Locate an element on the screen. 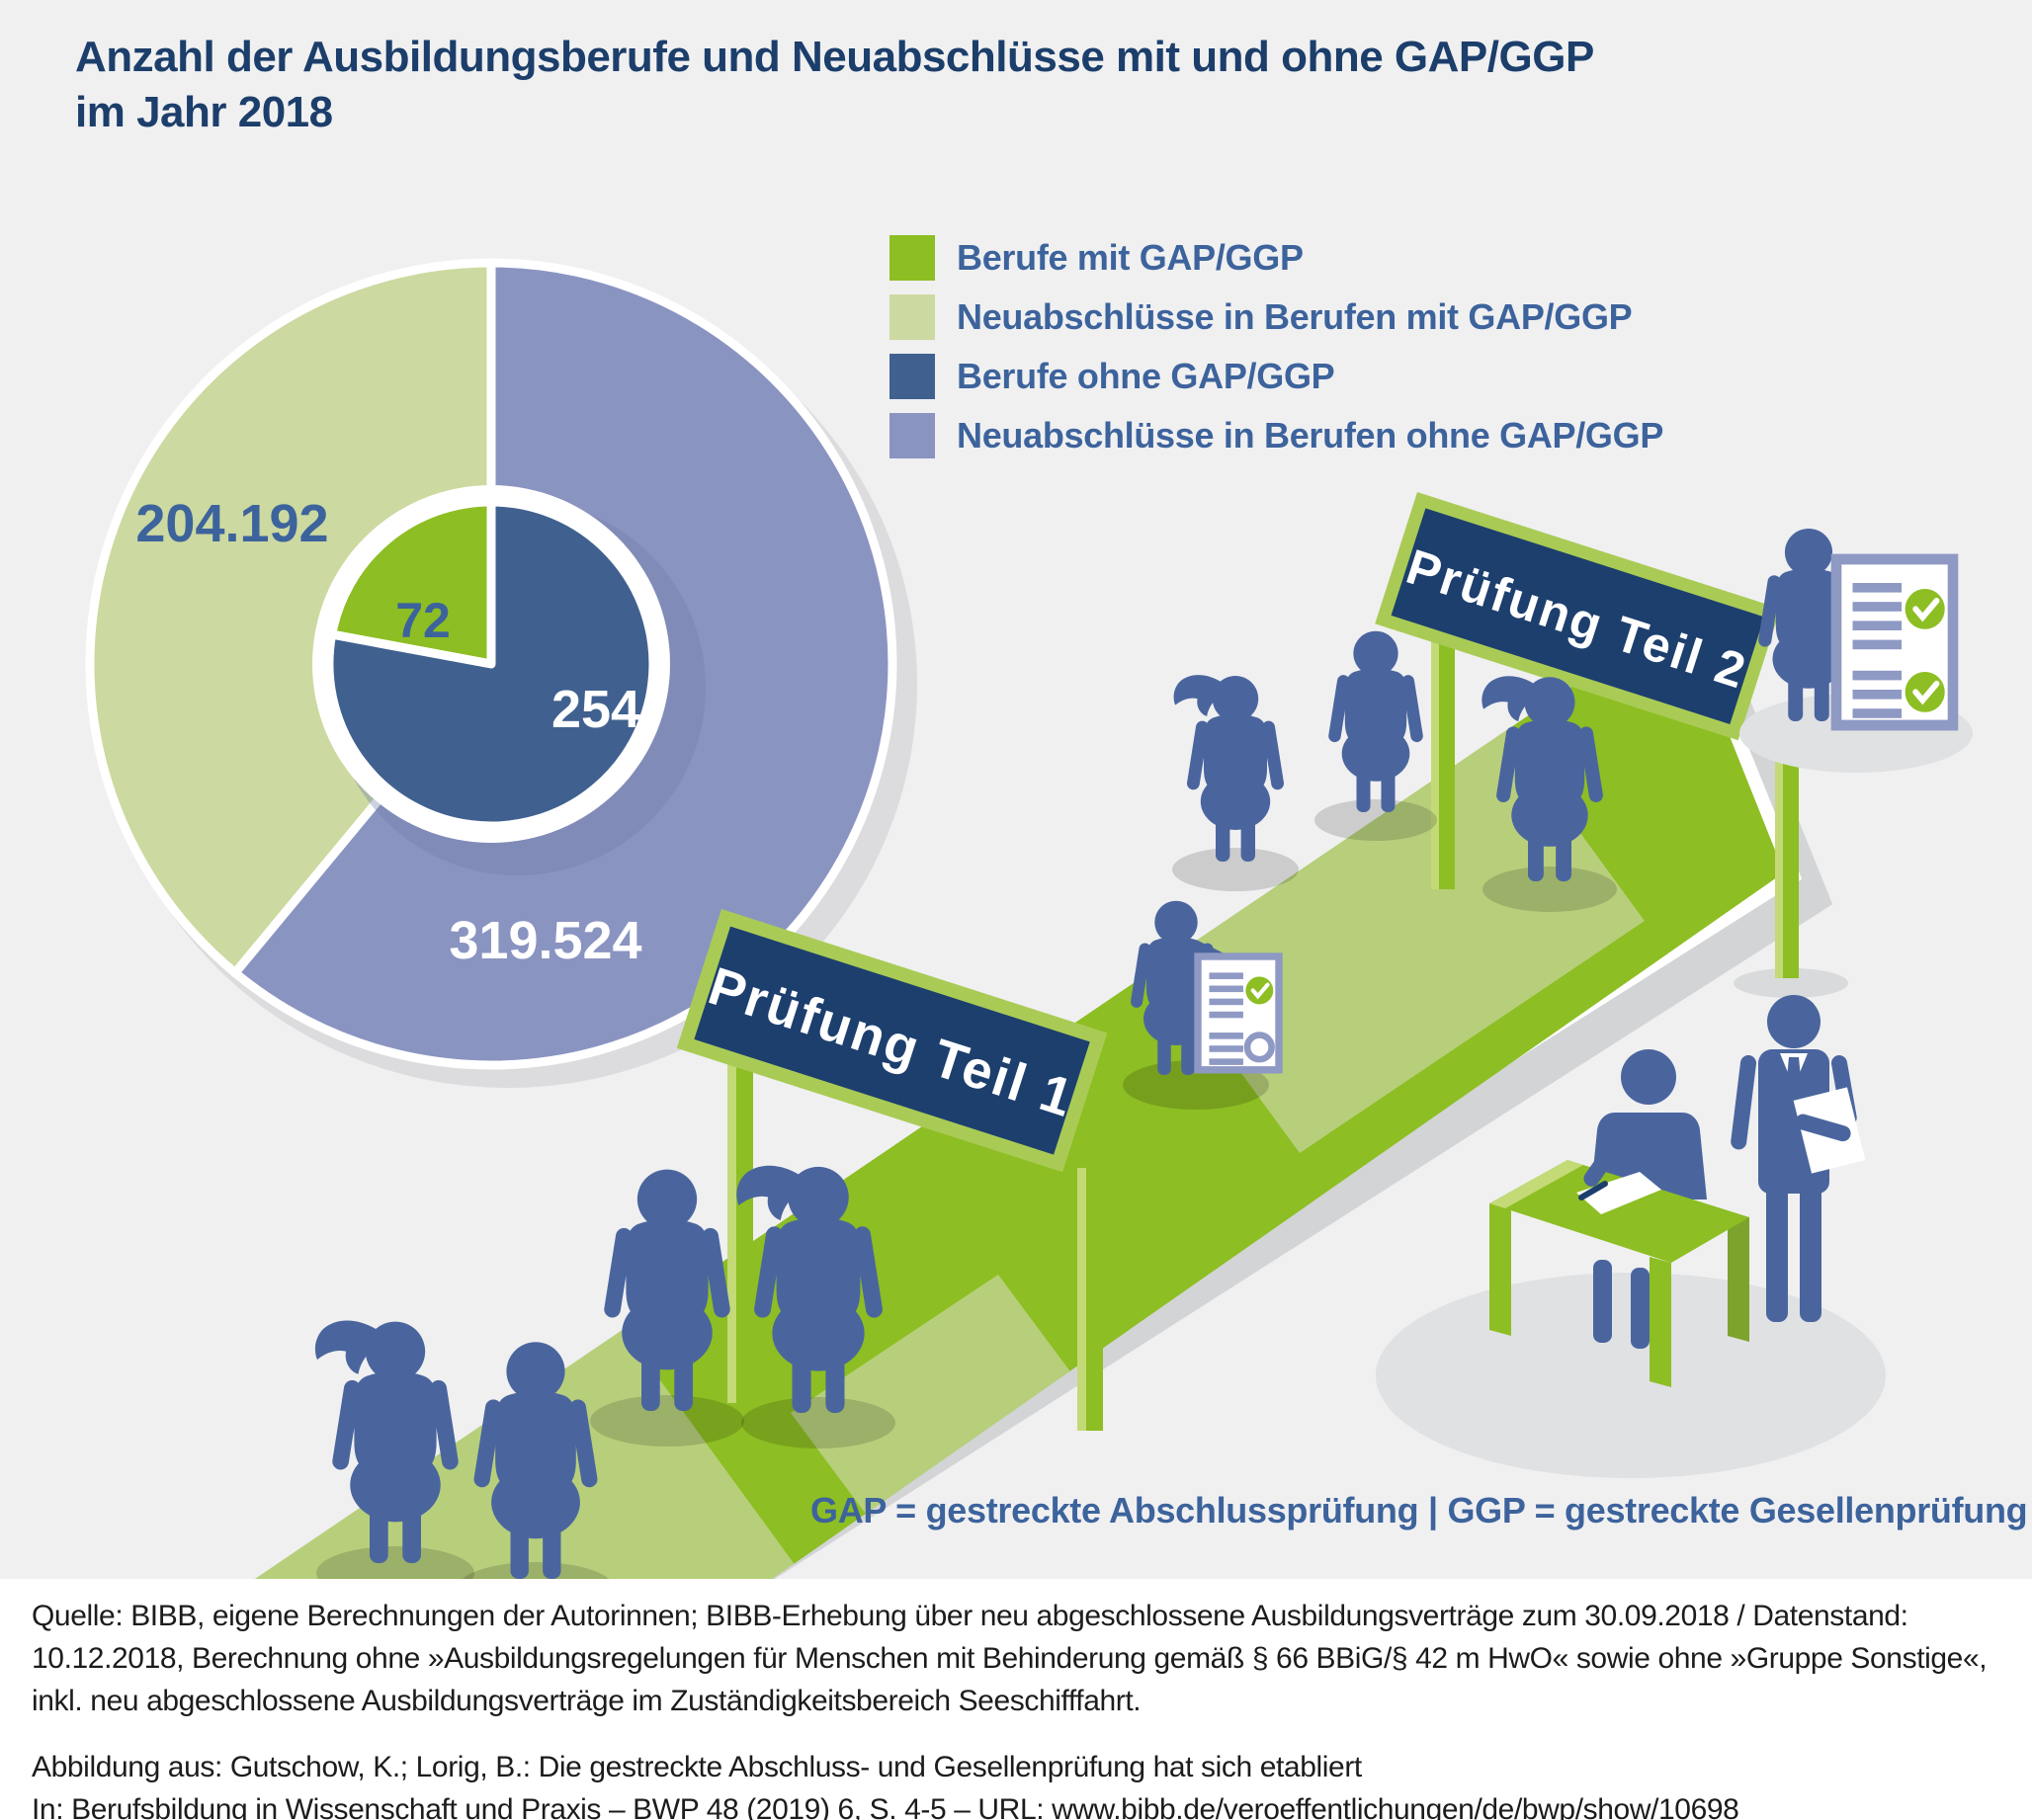 This screenshot has height=1820, width=2032. desk-top-edge is located at coordinates (1536, 1184).